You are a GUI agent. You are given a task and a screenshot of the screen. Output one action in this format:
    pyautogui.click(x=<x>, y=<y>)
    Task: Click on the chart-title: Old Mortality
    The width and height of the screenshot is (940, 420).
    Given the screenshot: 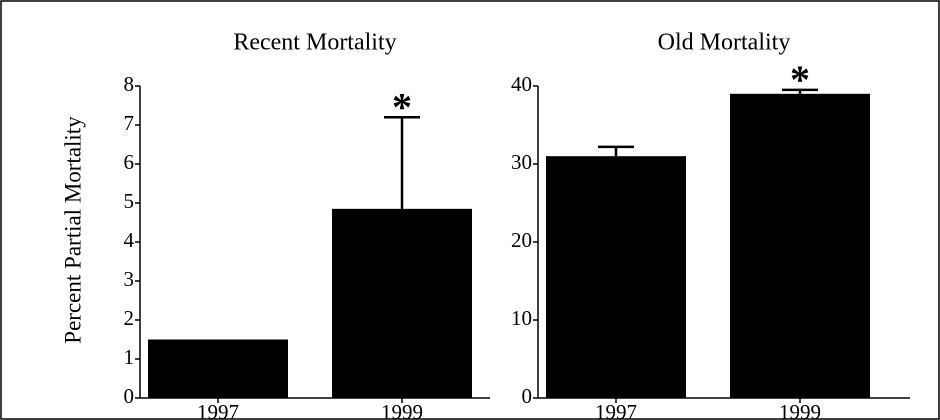 What is the action you would take?
    pyautogui.click(x=724, y=43)
    